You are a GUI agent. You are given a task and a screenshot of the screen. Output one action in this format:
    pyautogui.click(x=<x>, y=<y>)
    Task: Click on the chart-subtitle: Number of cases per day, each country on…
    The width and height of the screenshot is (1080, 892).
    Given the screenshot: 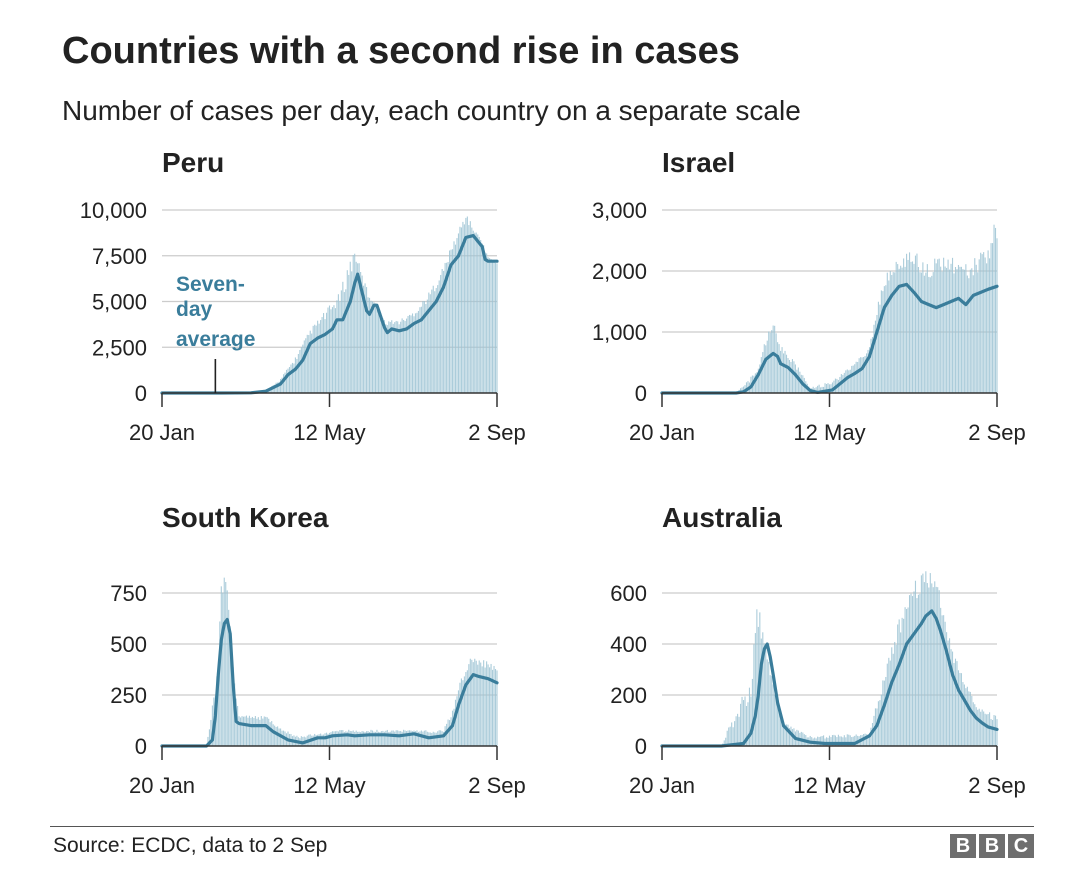 What is the action you would take?
    pyautogui.click(x=431, y=110)
    